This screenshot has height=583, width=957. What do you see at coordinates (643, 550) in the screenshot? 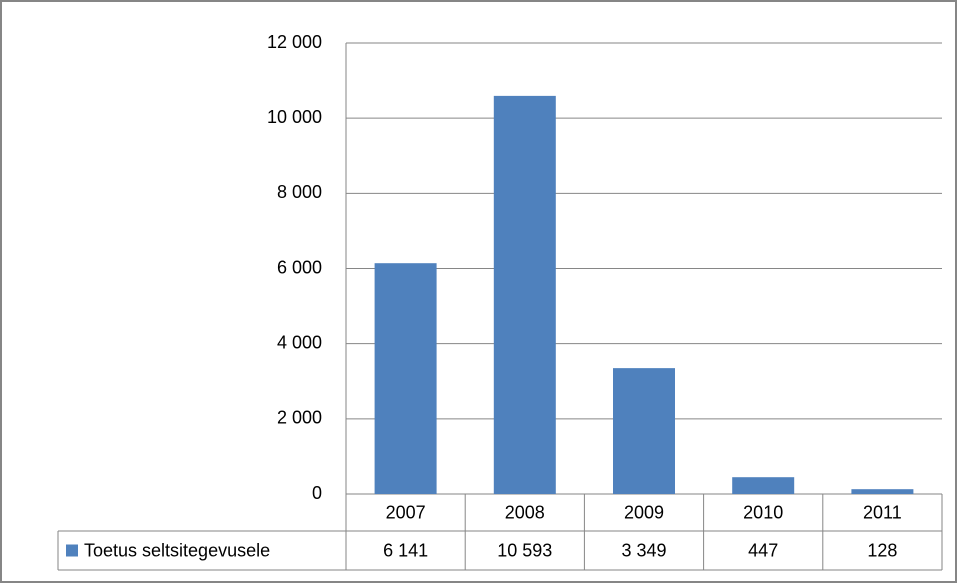
I see `table-value: 3 349` at bounding box center [643, 550].